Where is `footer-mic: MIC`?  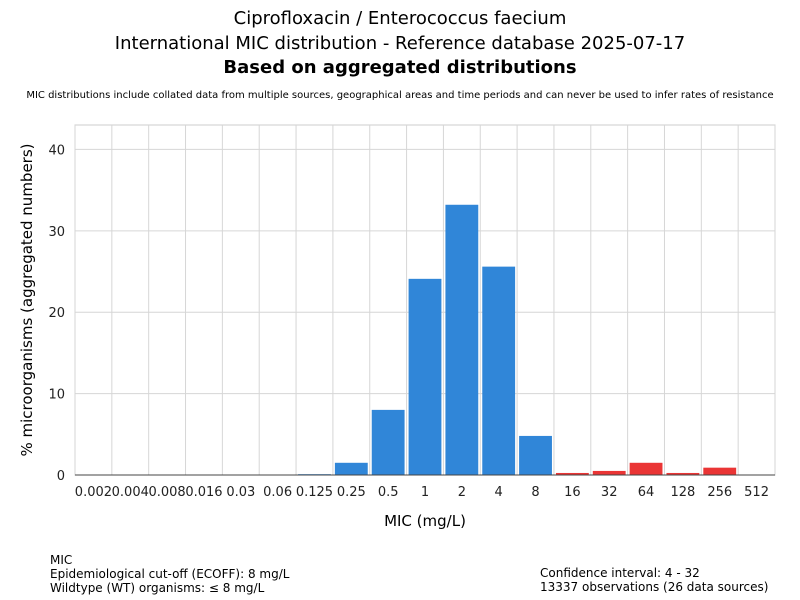
footer-mic: MIC is located at coordinates (61, 560).